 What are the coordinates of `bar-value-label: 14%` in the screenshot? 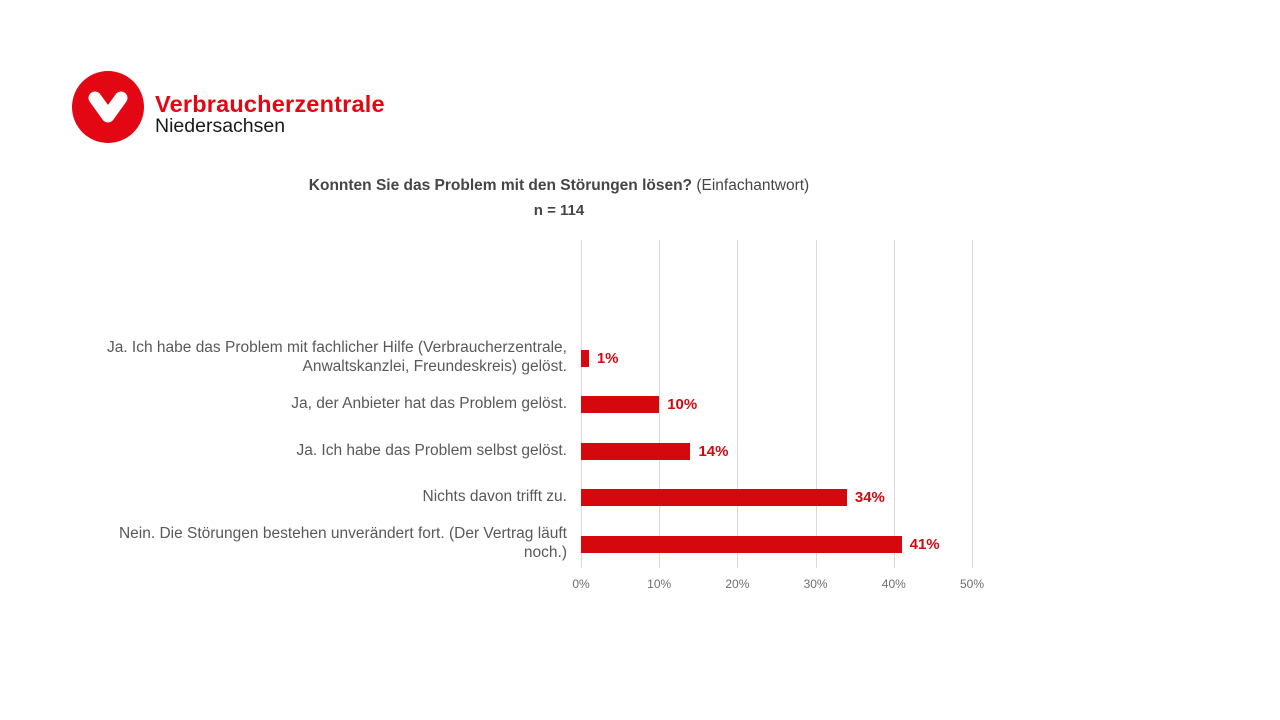 It's located at (713, 451).